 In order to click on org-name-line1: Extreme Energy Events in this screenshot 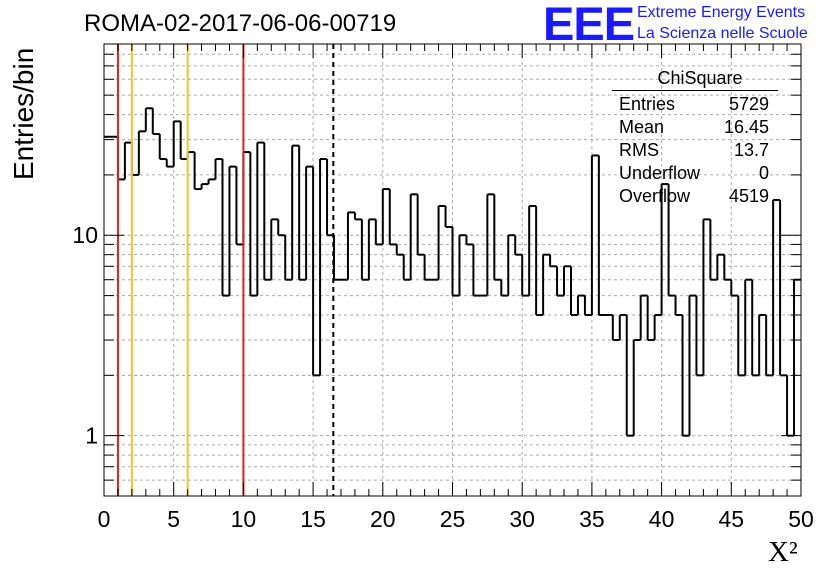, I will do `click(721, 12)`.